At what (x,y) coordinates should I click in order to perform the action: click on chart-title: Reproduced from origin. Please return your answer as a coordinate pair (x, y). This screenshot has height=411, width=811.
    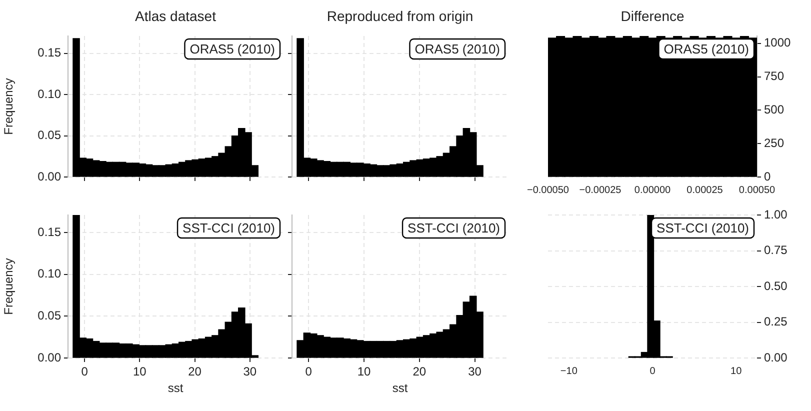
    Looking at the image, I should click on (400, 16).